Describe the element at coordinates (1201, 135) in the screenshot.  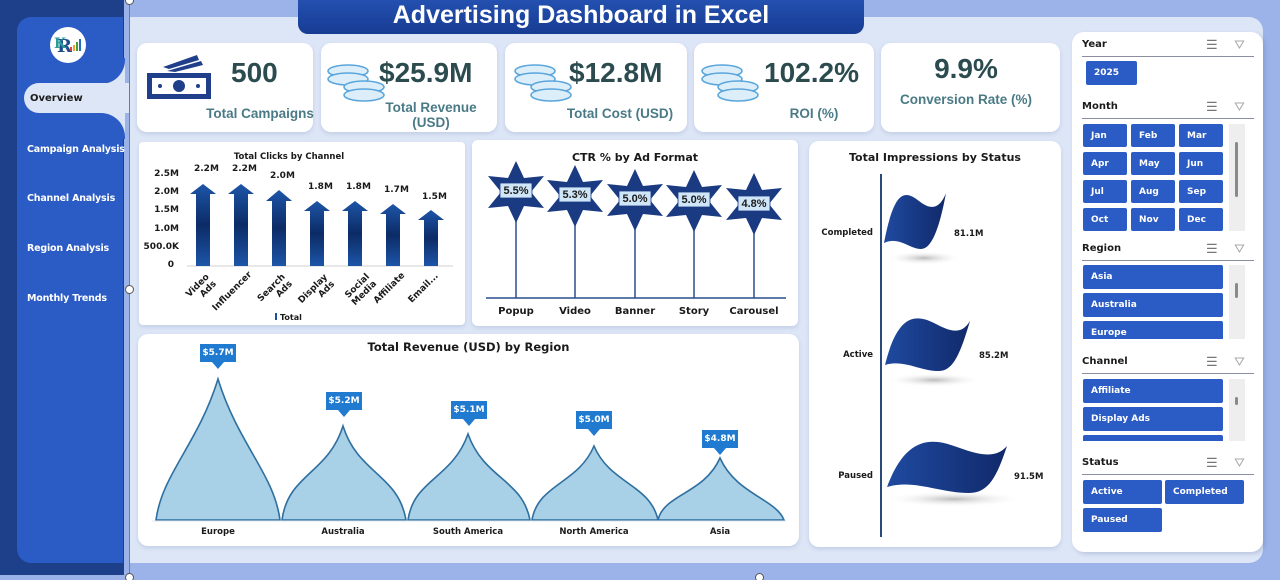
I see `slicer-month-item: Mar` at that location.